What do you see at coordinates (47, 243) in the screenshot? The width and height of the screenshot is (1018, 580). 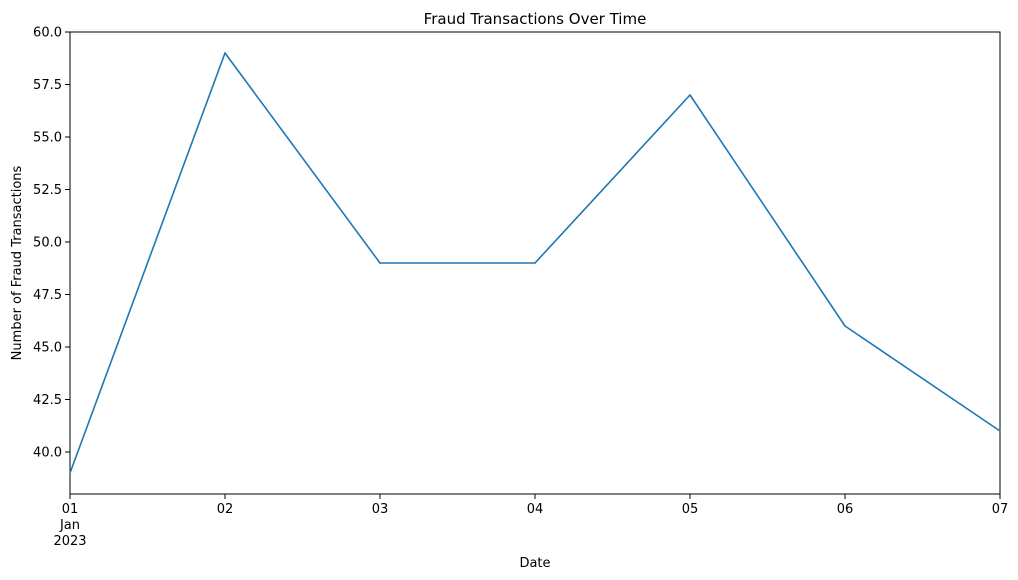 I see `y-tick-label: 50.0` at bounding box center [47, 243].